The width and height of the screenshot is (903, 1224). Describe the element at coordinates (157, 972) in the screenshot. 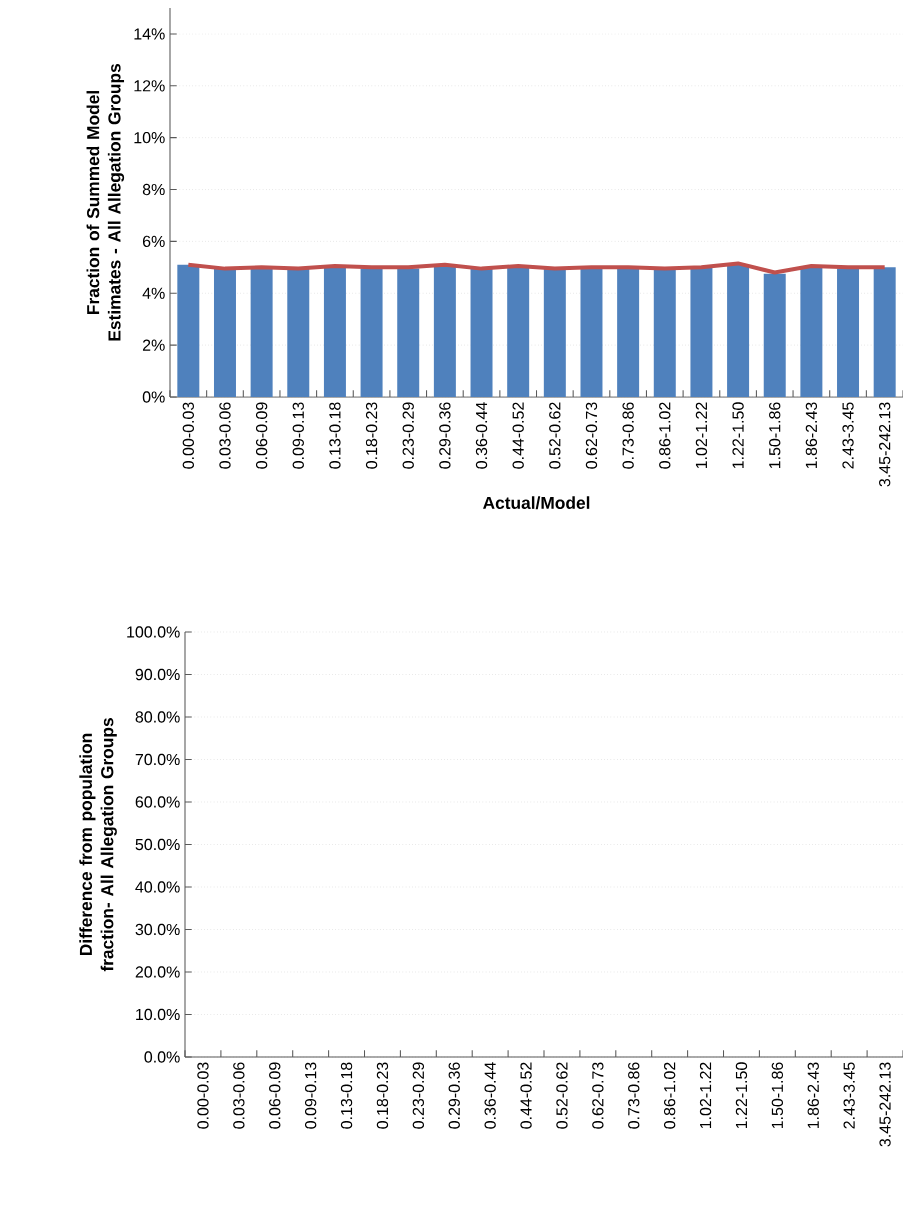

I see `y-tick-label: 20.0%` at that location.